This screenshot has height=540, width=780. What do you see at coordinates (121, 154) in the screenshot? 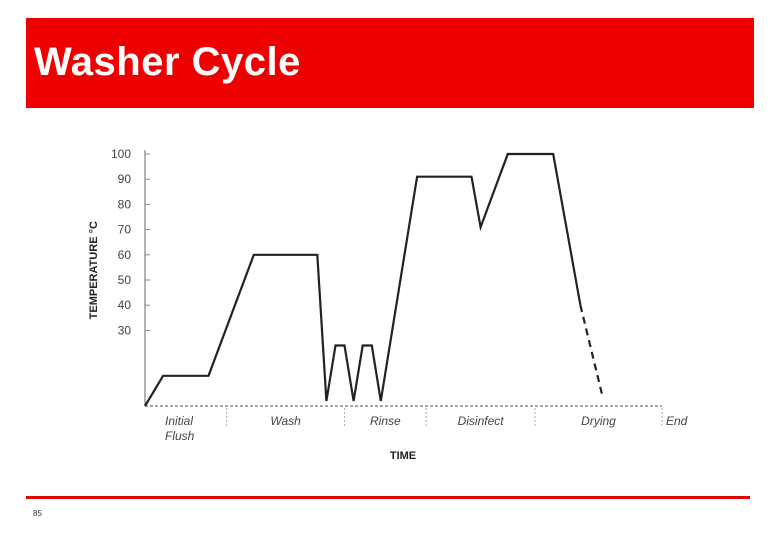
I see `y-tick-label: 100` at bounding box center [121, 154].